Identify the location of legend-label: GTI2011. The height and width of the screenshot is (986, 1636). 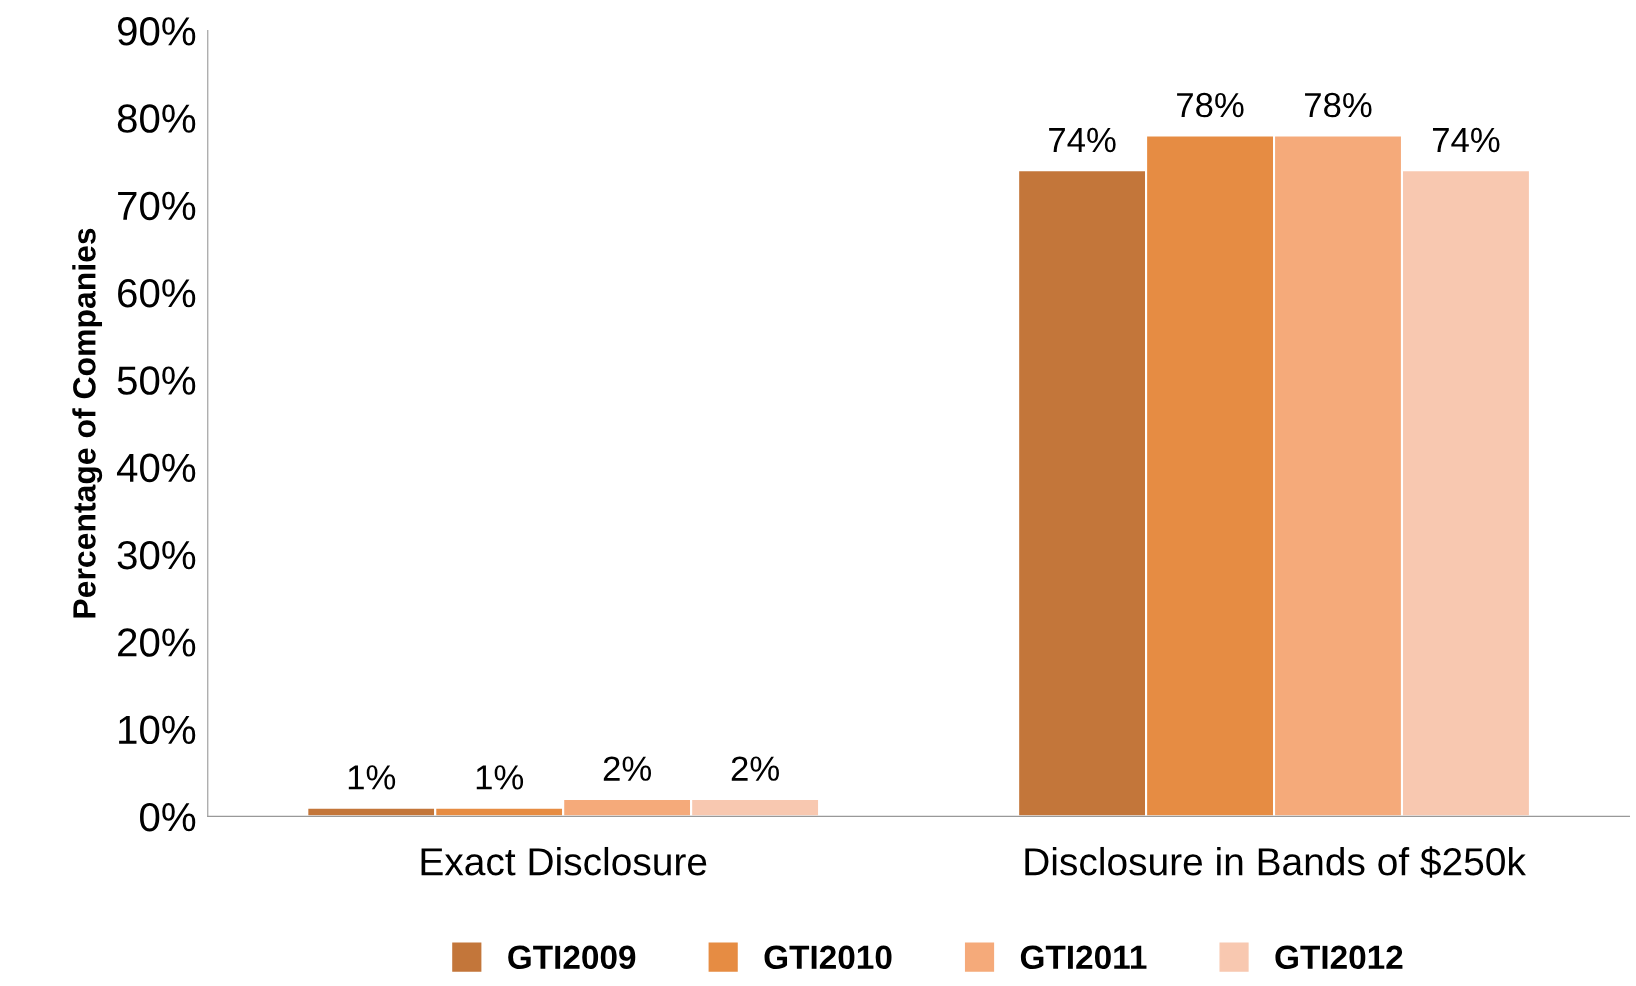
(1083, 957).